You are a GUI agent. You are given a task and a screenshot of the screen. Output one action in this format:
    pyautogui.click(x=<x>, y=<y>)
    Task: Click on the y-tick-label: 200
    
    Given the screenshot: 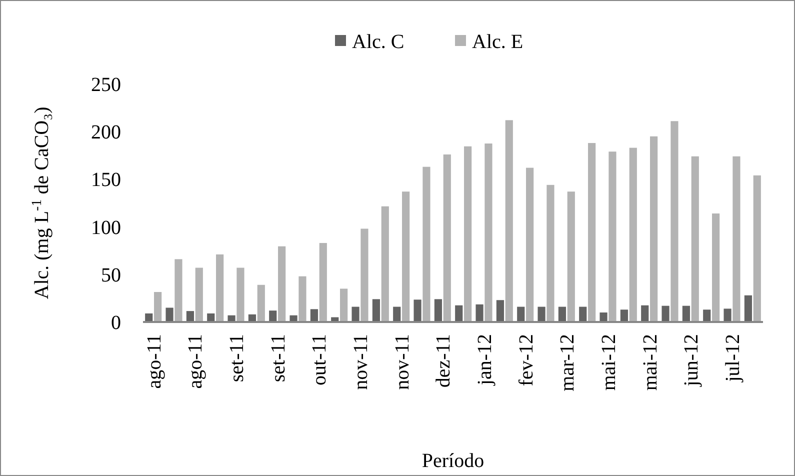 What is the action you would take?
    pyautogui.click(x=106, y=133)
    